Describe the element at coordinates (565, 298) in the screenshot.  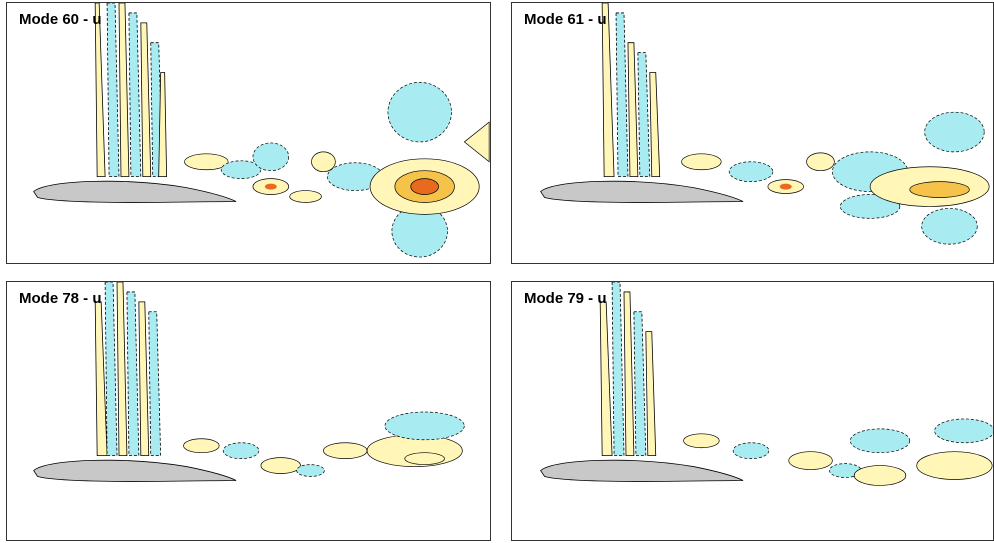
I see `panel-title: Mode 79 - u` at that location.